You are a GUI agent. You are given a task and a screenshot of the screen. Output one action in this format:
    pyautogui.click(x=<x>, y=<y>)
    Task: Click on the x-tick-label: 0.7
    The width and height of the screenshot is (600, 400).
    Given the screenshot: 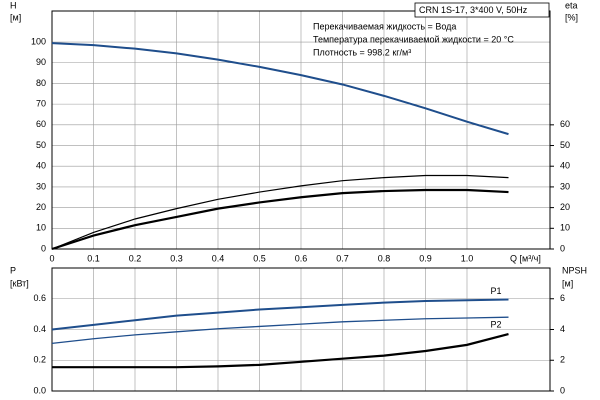 What is the action you would take?
    pyautogui.click(x=342, y=258)
    